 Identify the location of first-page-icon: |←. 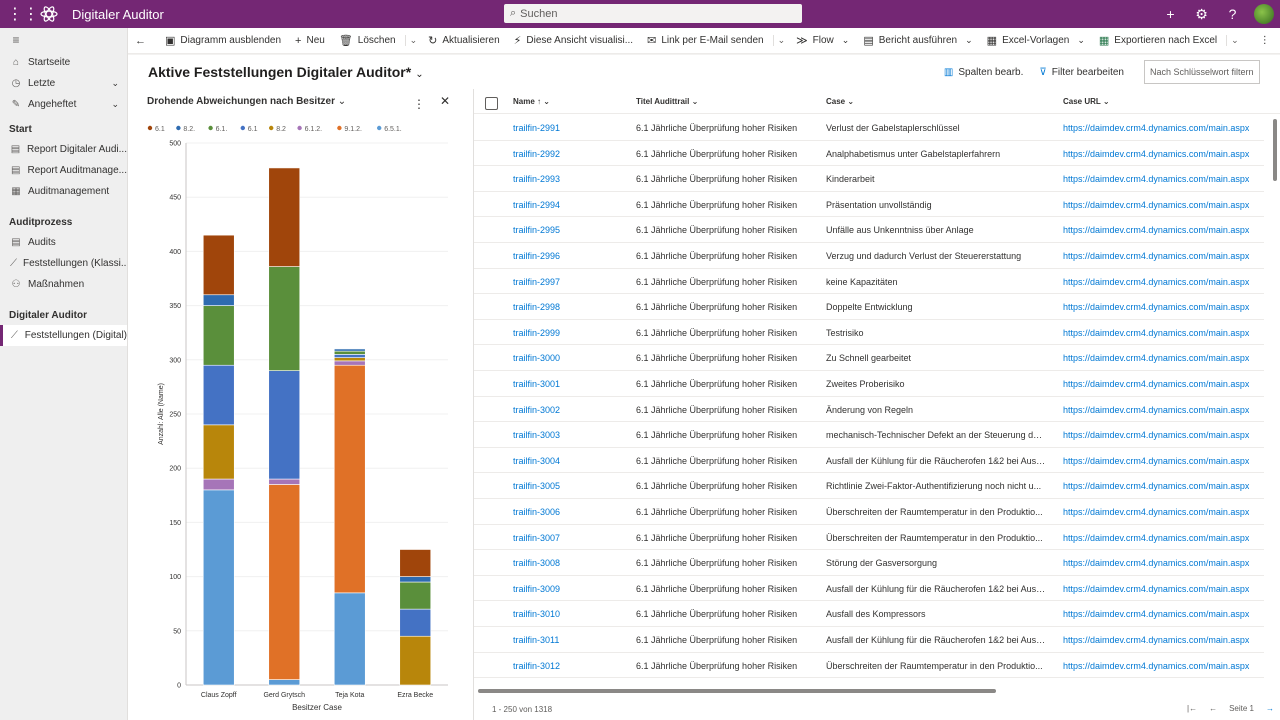
(1192, 708).